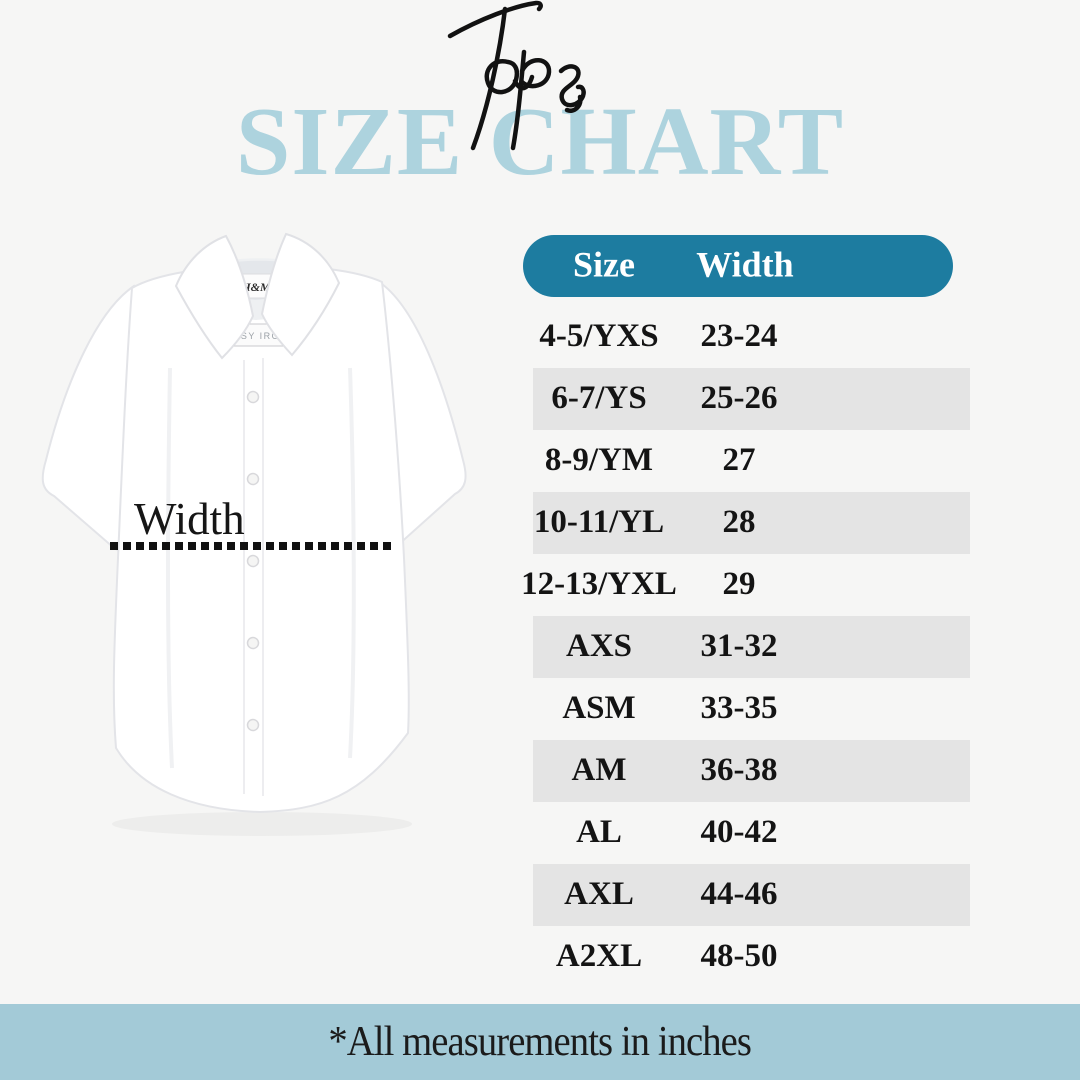 This screenshot has height=1080, width=1080. Describe the element at coordinates (253, 561) in the screenshot. I see `shirt-buttons` at that location.